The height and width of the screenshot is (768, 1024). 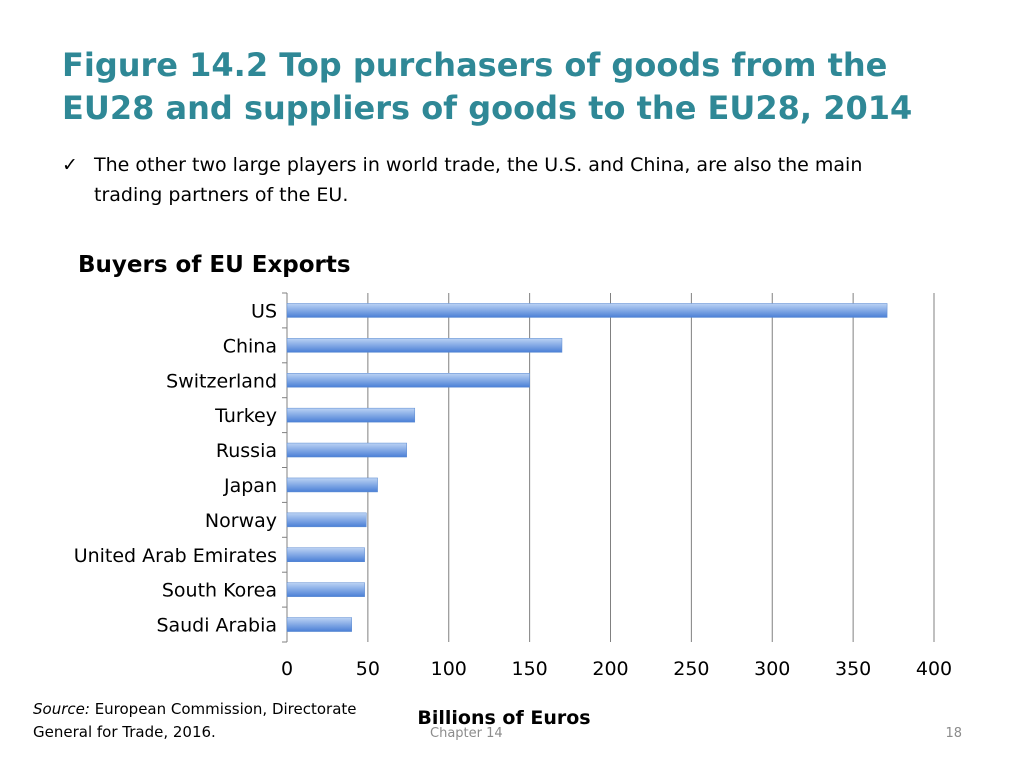 I want to click on y-category-label: Japan, so click(x=250, y=486).